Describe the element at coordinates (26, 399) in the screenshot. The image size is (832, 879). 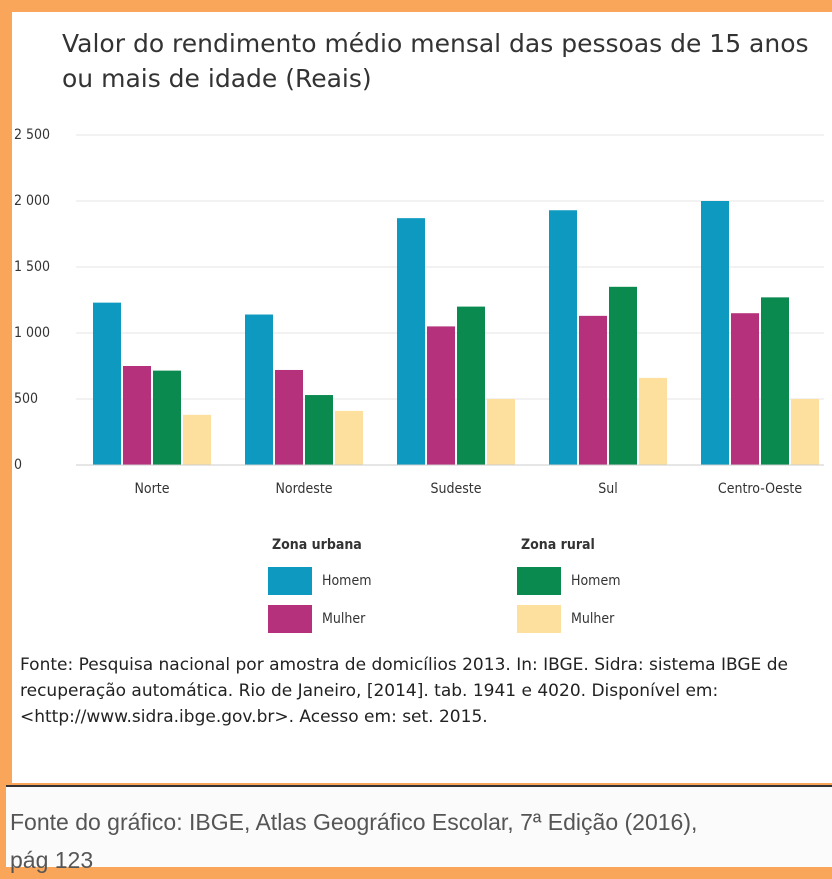
I see `y-tick-label: 500` at that location.